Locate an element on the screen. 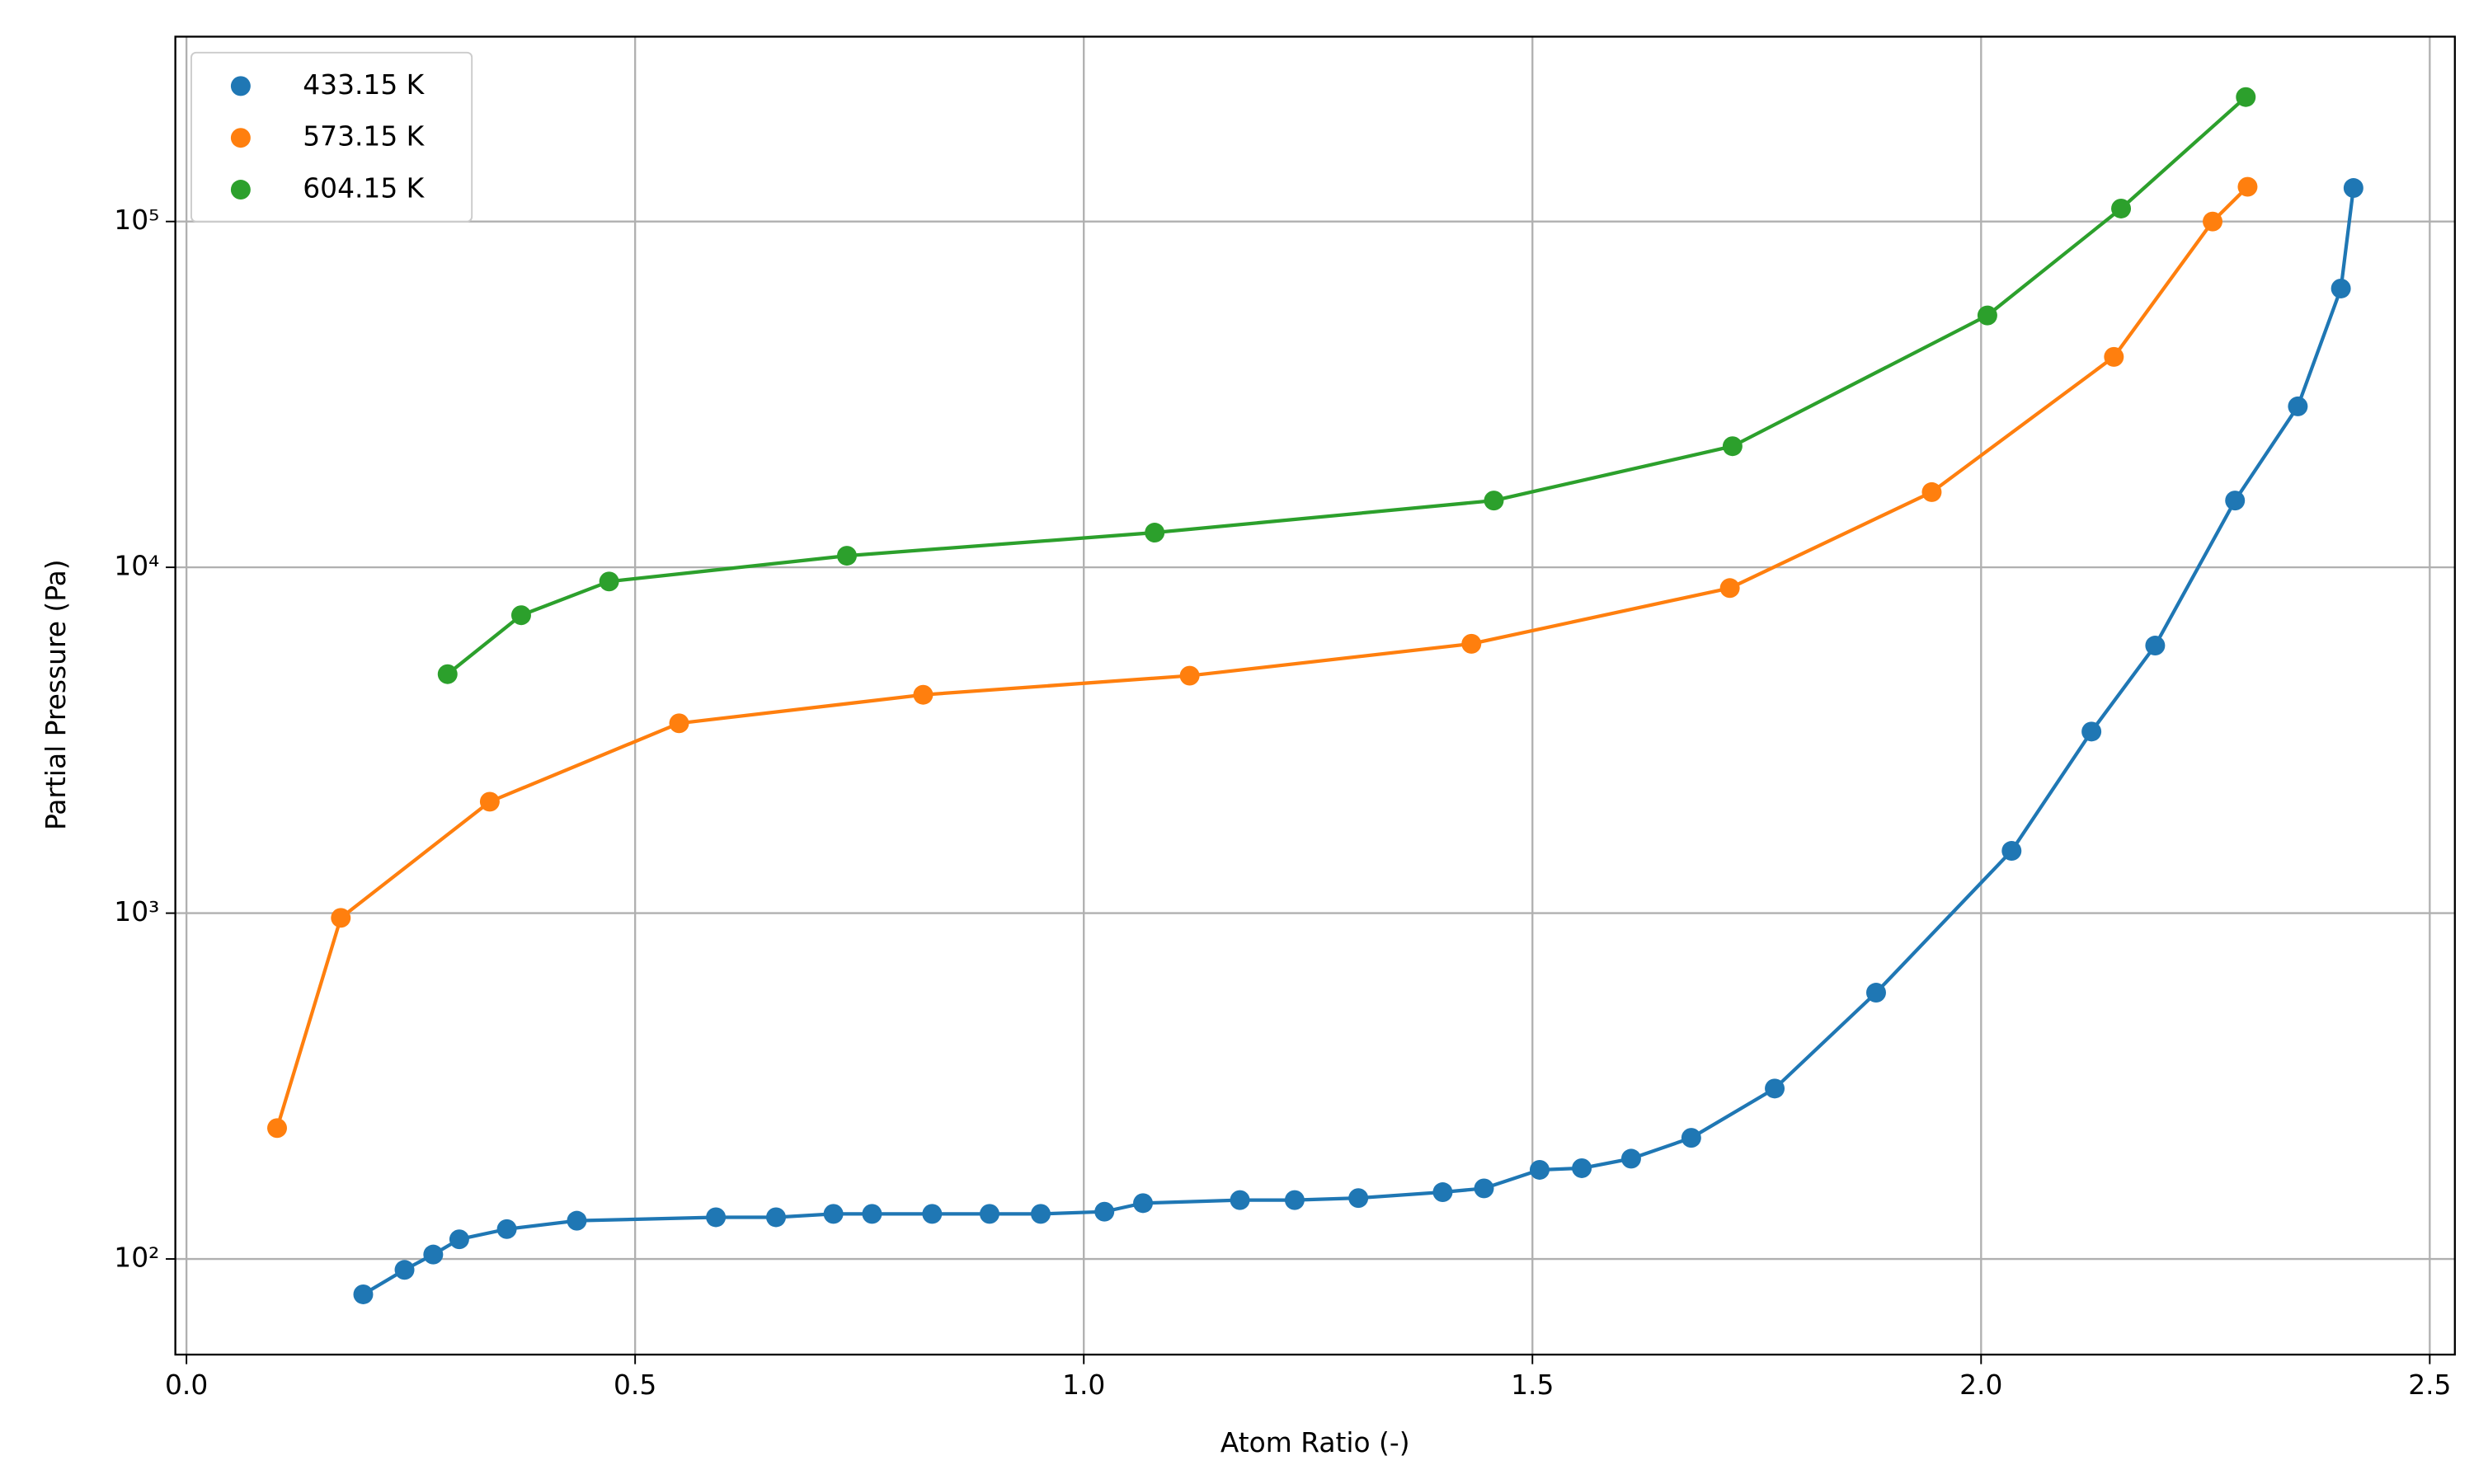 This screenshot has height=1484, width=2474. legend-box is located at coordinates (331, 137).